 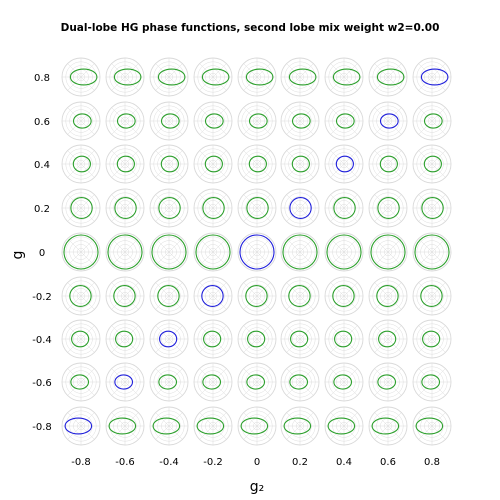 What do you see at coordinates (257, 462) in the screenshot?
I see `x-tick-label: 0` at bounding box center [257, 462].